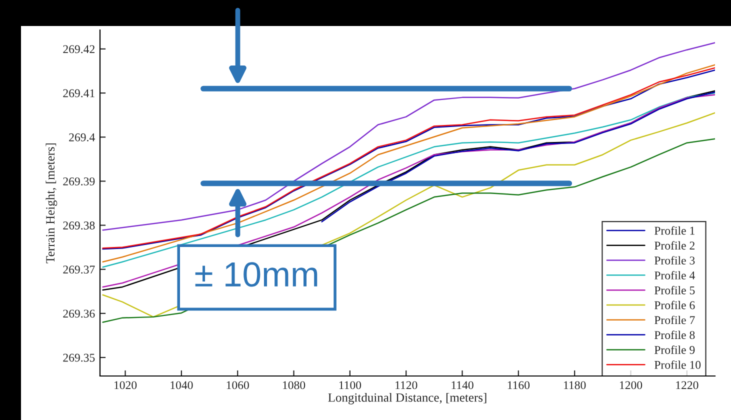  I want to click on x-tick-label: 1100, so click(350, 385).